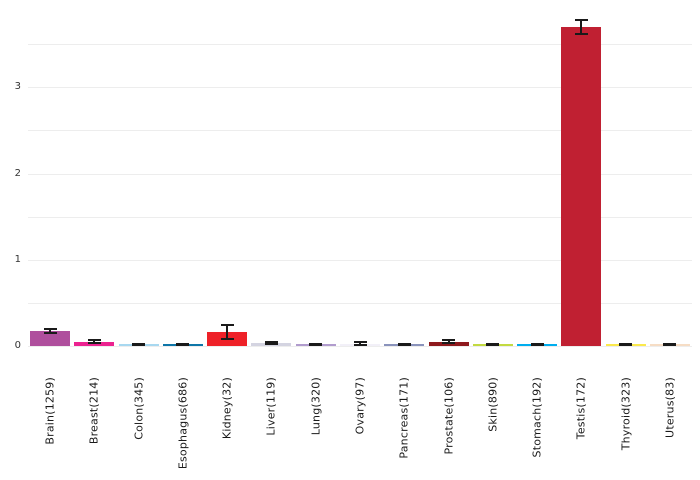 This screenshot has height=480, width=700. What do you see at coordinates (537, 417) in the screenshot?
I see `x-axis-label-stomach-192: Stomach(192)` at bounding box center [537, 417].